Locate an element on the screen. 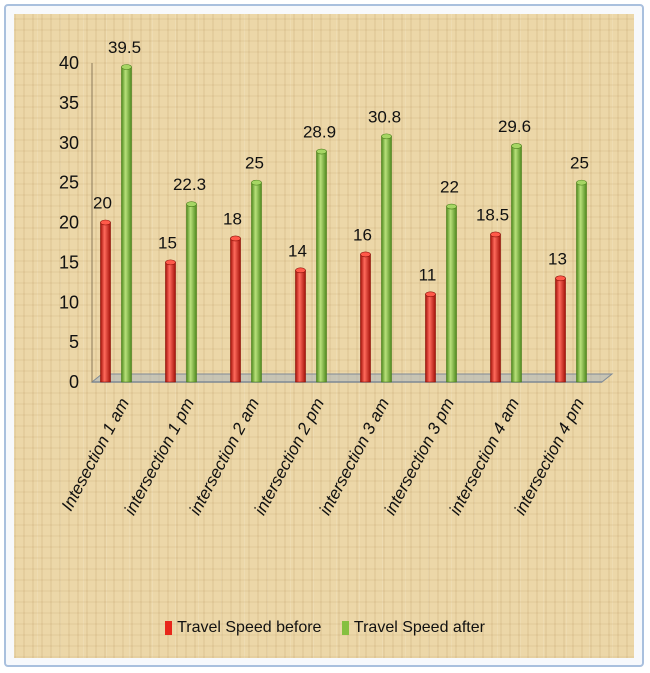  data-label: 22.3 is located at coordinates (189, 184).